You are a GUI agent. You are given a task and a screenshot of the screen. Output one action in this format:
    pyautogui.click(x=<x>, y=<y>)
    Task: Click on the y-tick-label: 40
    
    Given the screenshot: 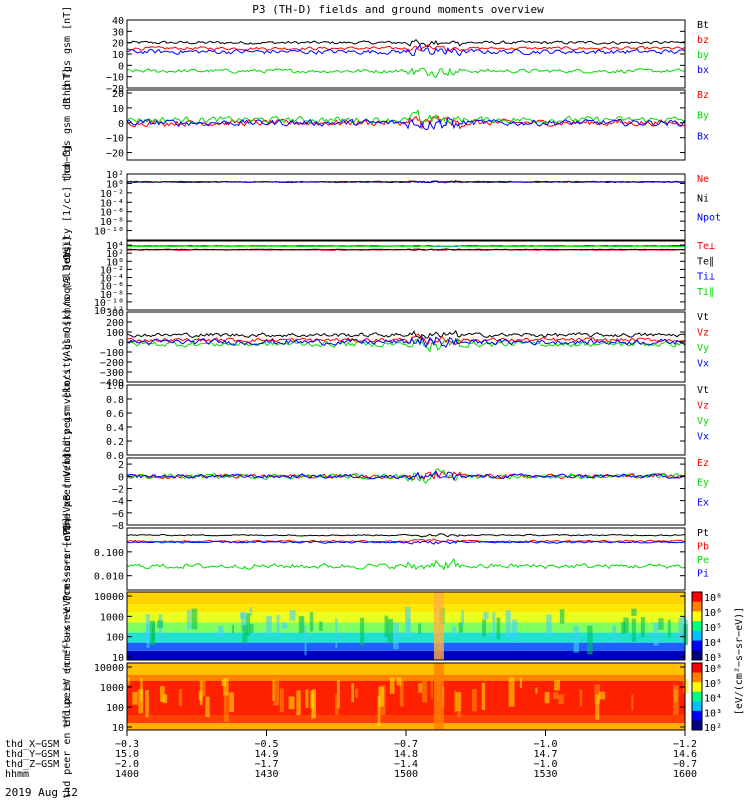 What is the action you would take?
    pyautogui.click(x=118, y=21)
    